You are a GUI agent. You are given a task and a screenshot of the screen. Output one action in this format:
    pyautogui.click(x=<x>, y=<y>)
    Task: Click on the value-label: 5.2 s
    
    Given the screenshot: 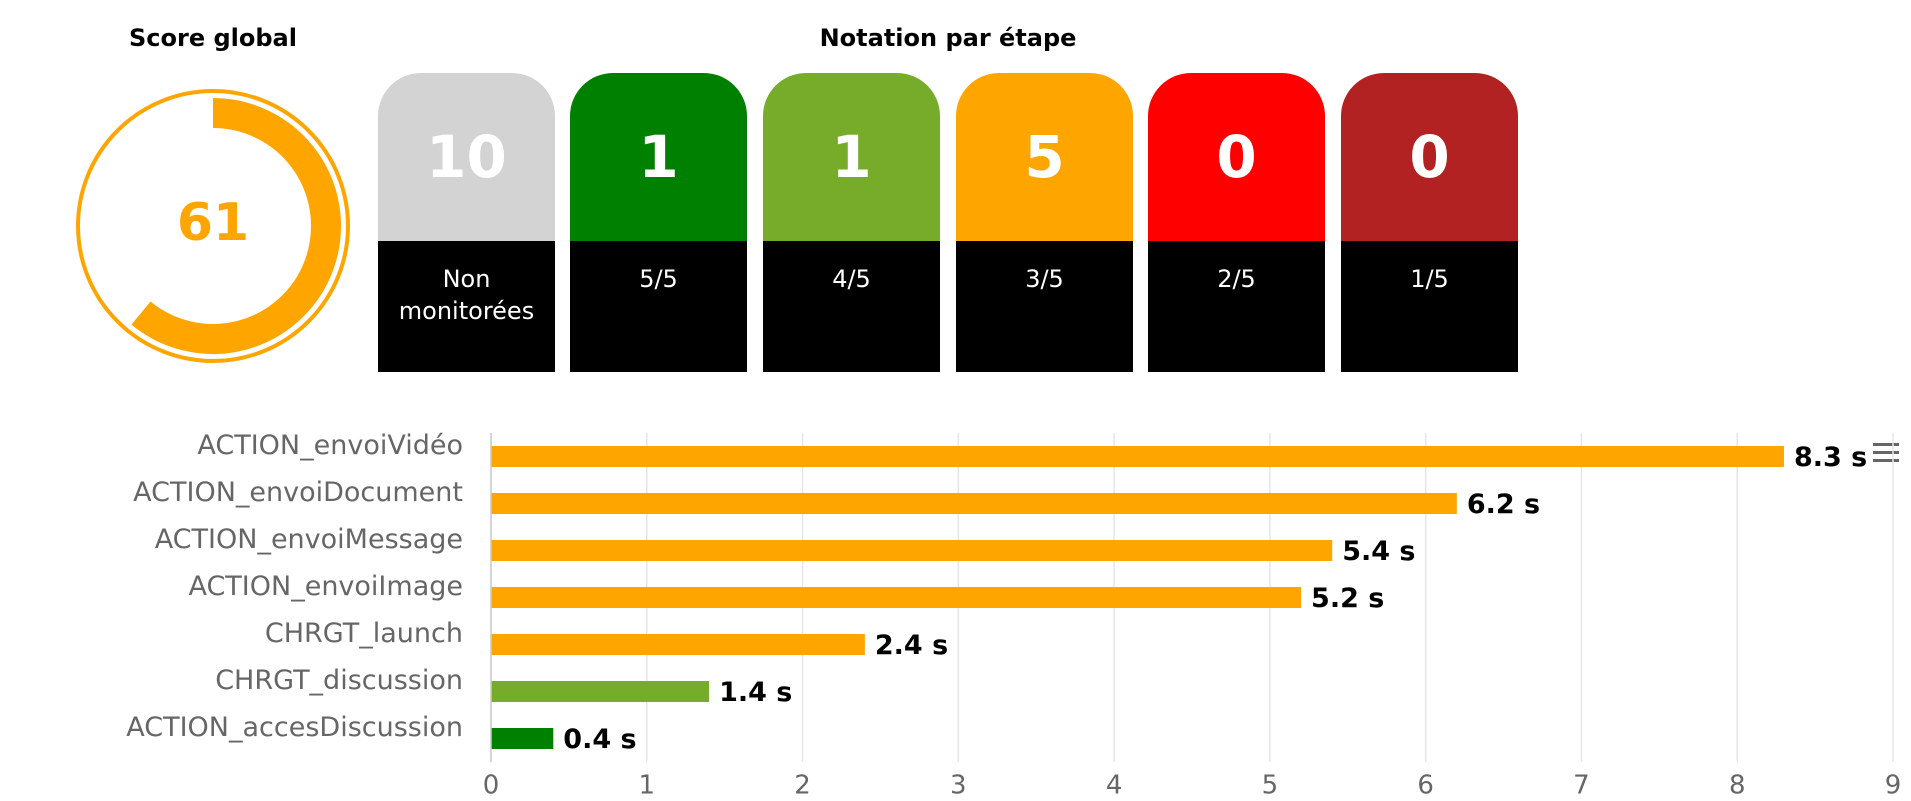 What is the action you would take?
    pyautogui.click(x=1347, y=598)
    